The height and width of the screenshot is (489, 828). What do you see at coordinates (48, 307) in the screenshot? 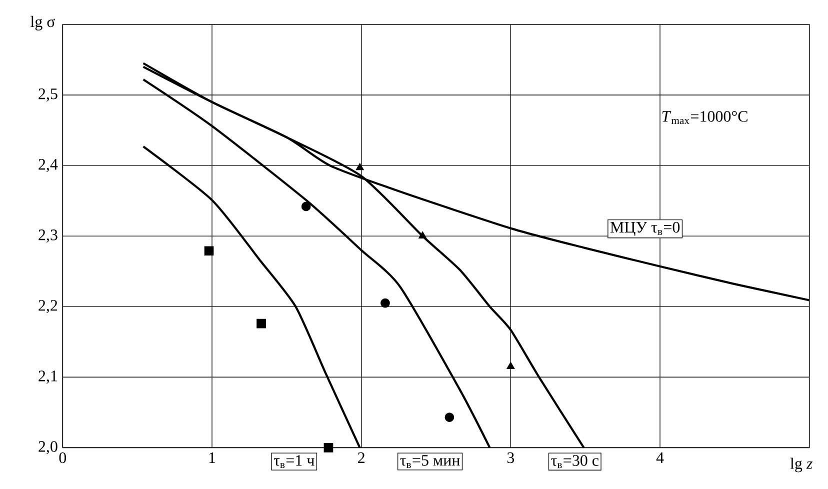
I see `y-tick-label: 2,2` at bounding box center [48, 307].